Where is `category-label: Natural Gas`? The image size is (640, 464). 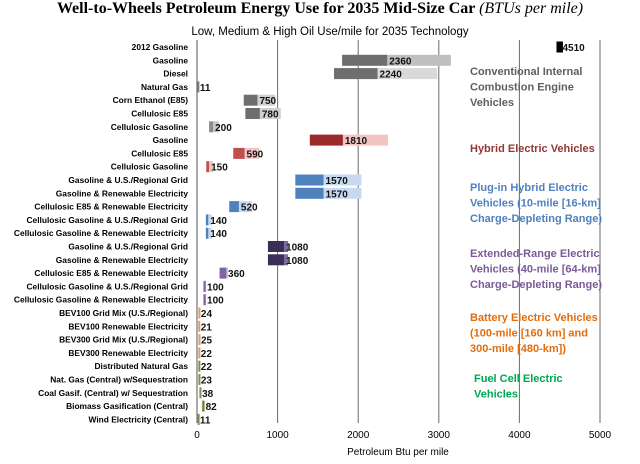 category-label: Natural Gas is located at coordinates (164, 87).